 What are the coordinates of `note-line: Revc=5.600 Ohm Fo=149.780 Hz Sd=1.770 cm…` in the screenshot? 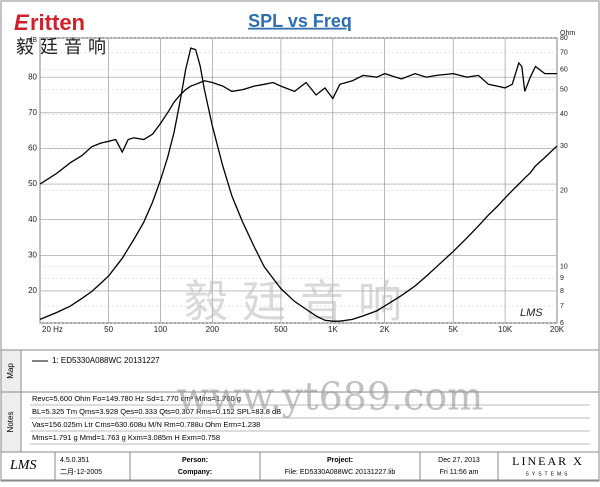 It's located at (136, 398).